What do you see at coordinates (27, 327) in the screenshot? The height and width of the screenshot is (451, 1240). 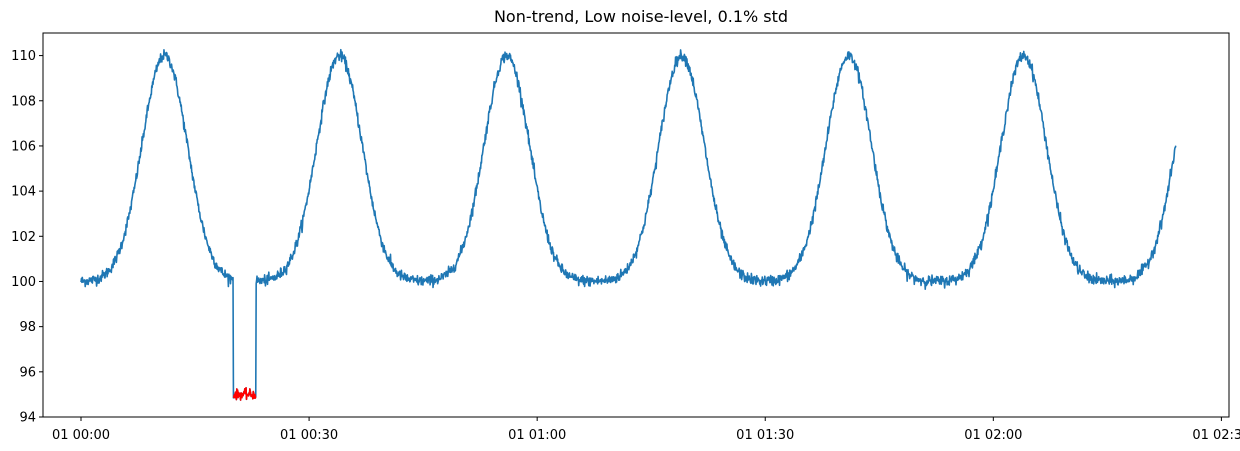 I see `y-tick-label: 98` at bounding box center [27, 327].